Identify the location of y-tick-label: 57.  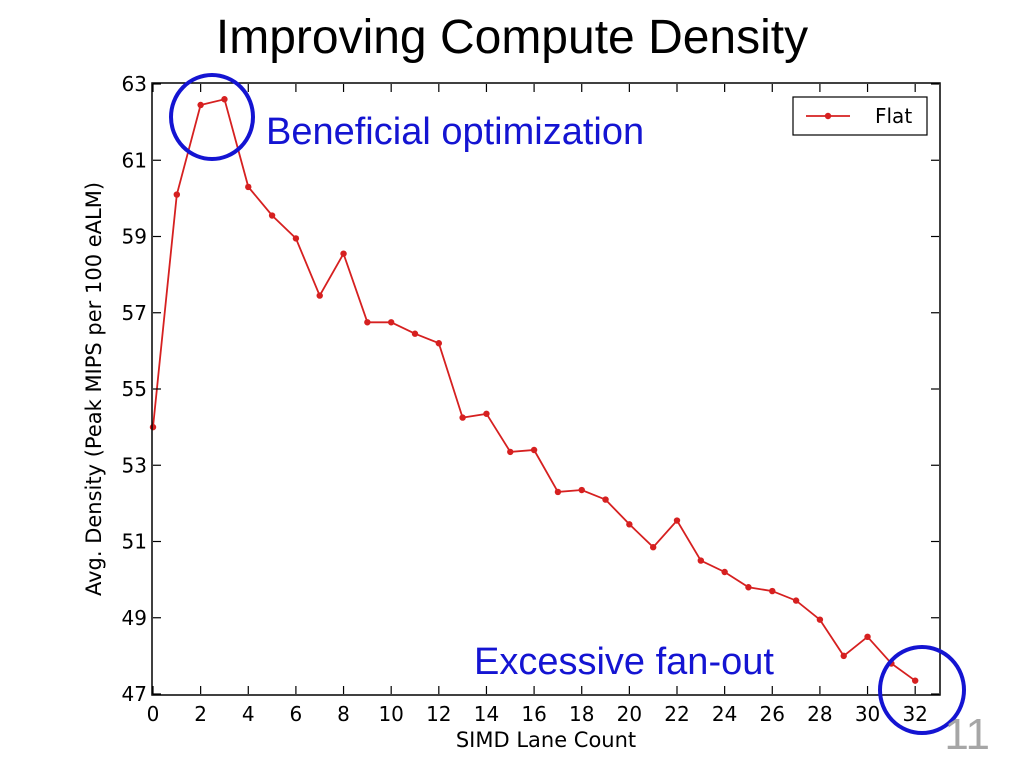
(134, 313).